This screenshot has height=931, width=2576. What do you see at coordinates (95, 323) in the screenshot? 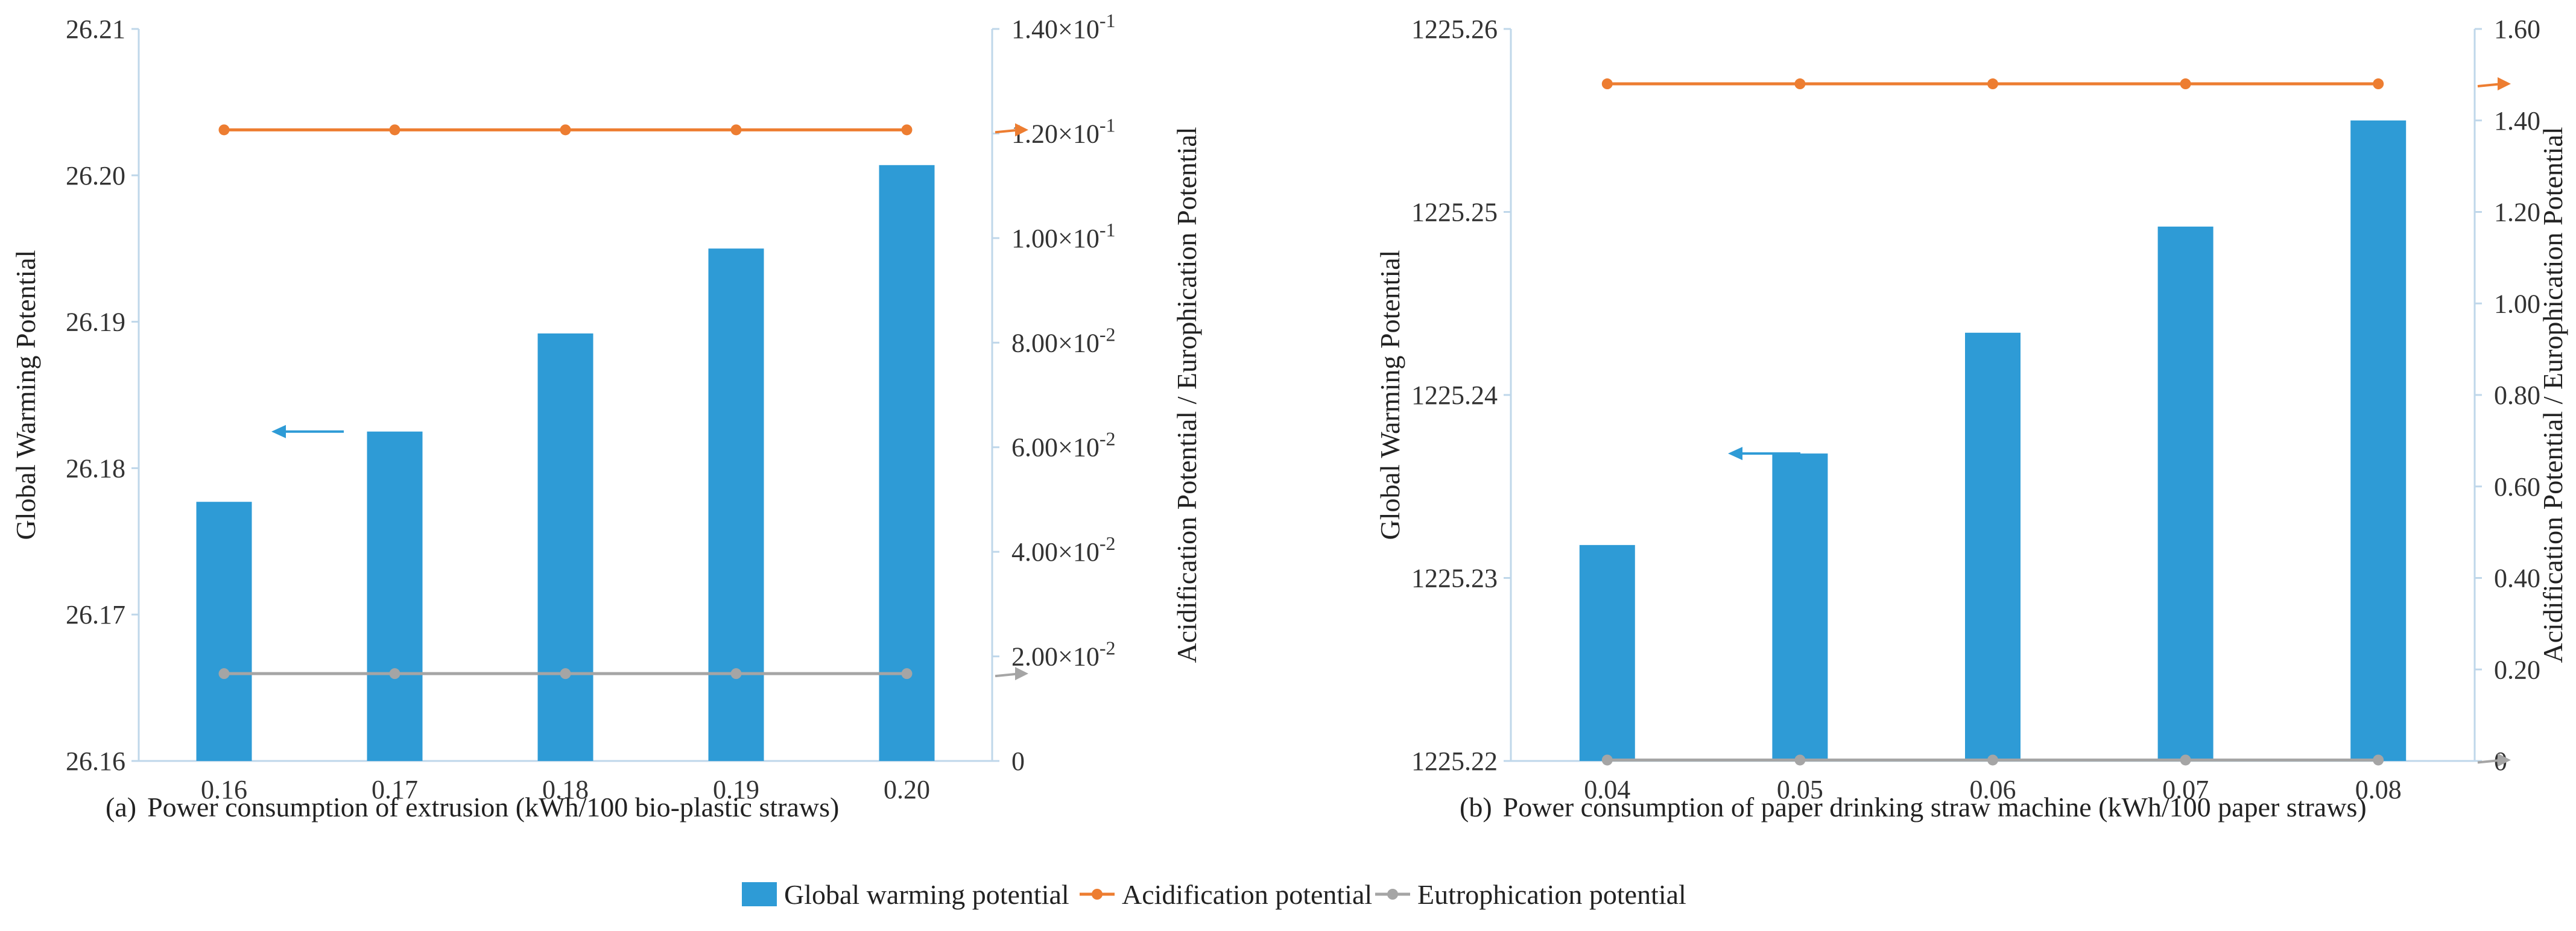
I see `left-tick-label: 26.19` at bounding box center [95, 323].